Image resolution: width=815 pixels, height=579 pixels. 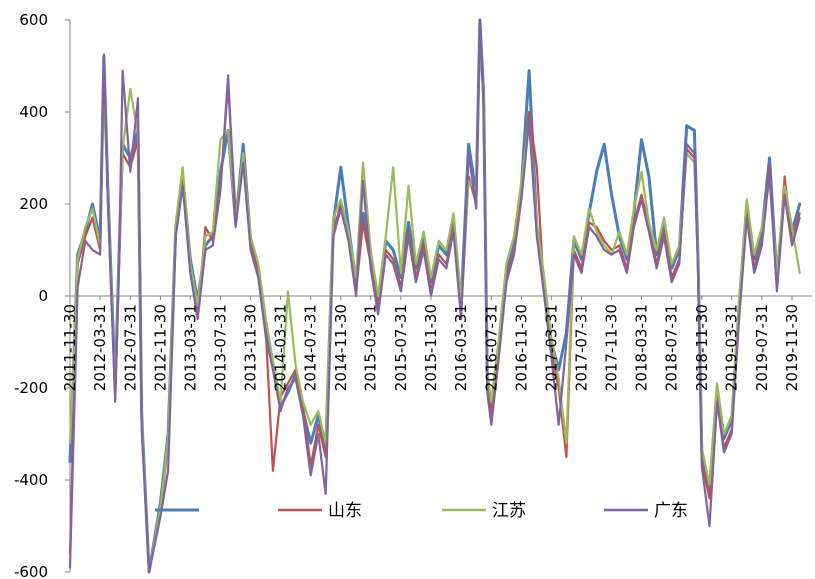 I want to click on legend-label-3: 江苏, so click(x=509, y=511).